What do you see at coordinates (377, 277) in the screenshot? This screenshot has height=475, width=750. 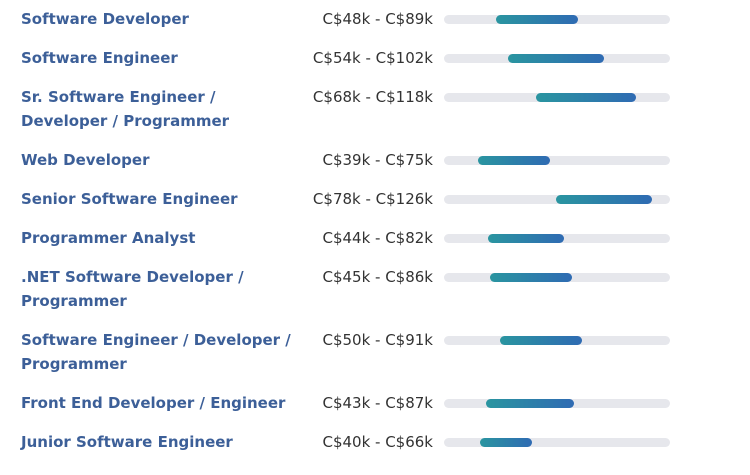 I see `salary-range-text: C$45k - C$86k` at bounding box center [377, 277].